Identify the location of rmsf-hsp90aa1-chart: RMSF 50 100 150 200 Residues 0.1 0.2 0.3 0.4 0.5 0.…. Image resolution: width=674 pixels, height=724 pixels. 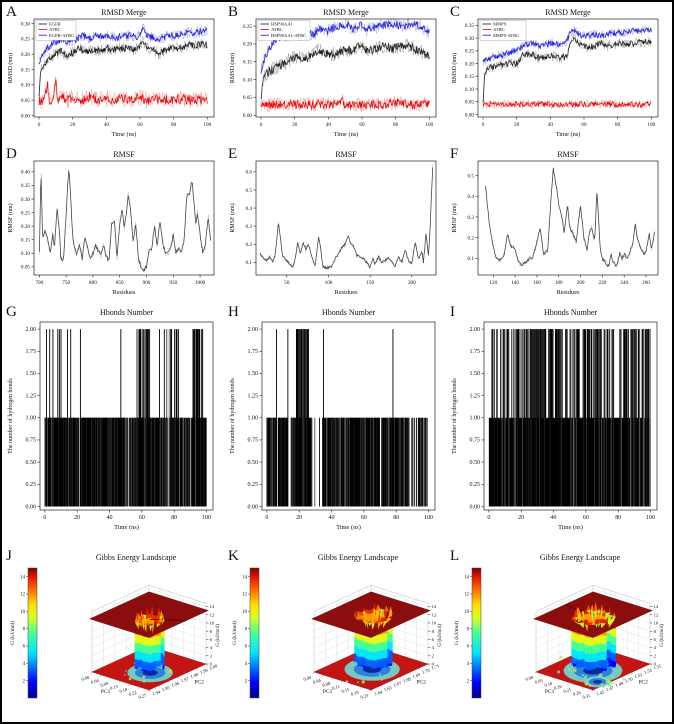
(333, 223).